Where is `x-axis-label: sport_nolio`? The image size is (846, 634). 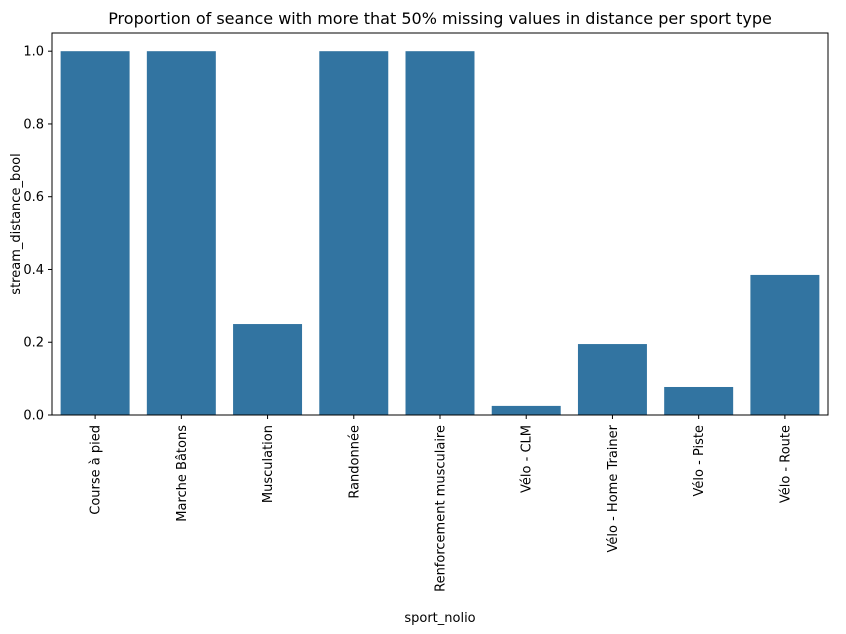 x-axis-label: sport_nolio is located at coordinates (439, 618).